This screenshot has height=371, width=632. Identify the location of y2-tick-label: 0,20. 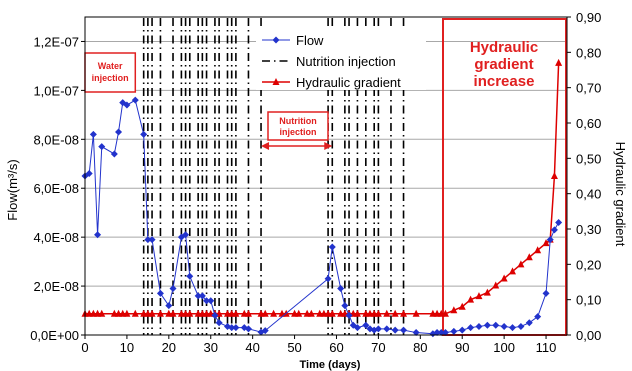
(588, 264).